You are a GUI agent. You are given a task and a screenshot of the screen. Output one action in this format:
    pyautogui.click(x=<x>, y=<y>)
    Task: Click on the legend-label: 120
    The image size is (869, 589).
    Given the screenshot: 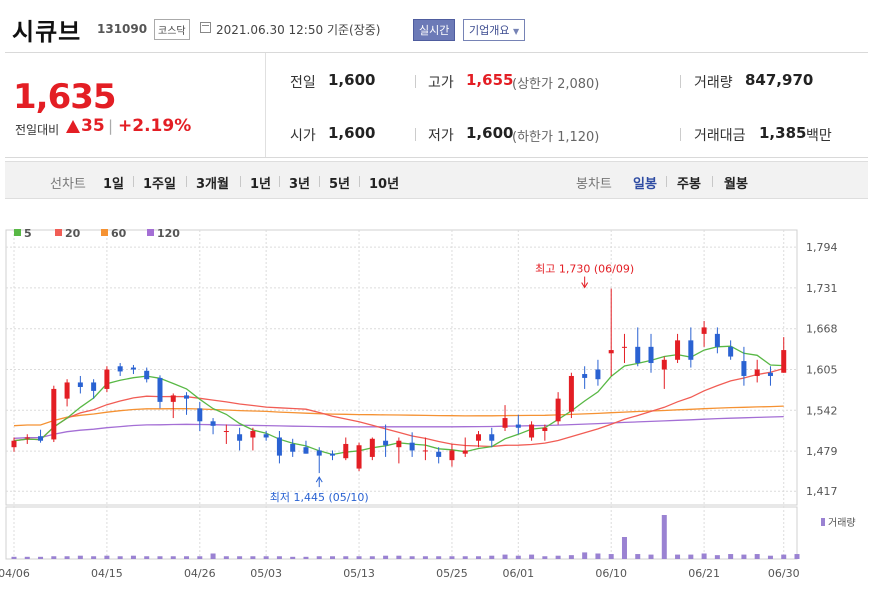 What is the action you would take?
    pyautogui.click(x=168, y=233)
    